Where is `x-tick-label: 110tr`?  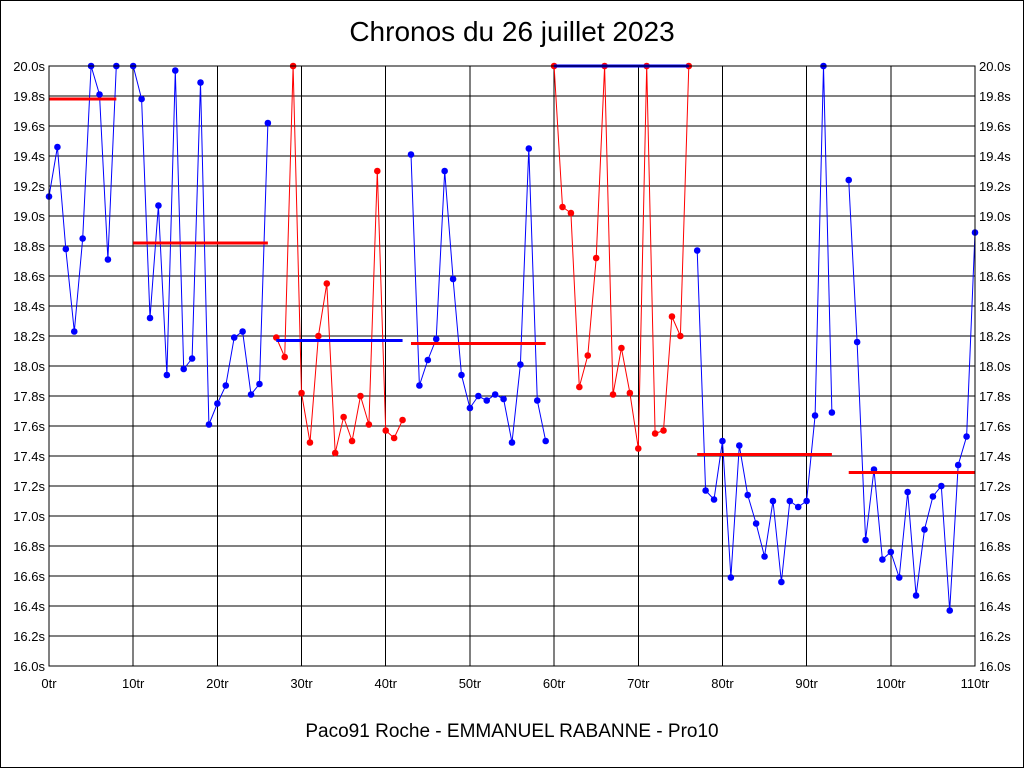
x-tick-label: 110tr is located at coordinates (975, 683).